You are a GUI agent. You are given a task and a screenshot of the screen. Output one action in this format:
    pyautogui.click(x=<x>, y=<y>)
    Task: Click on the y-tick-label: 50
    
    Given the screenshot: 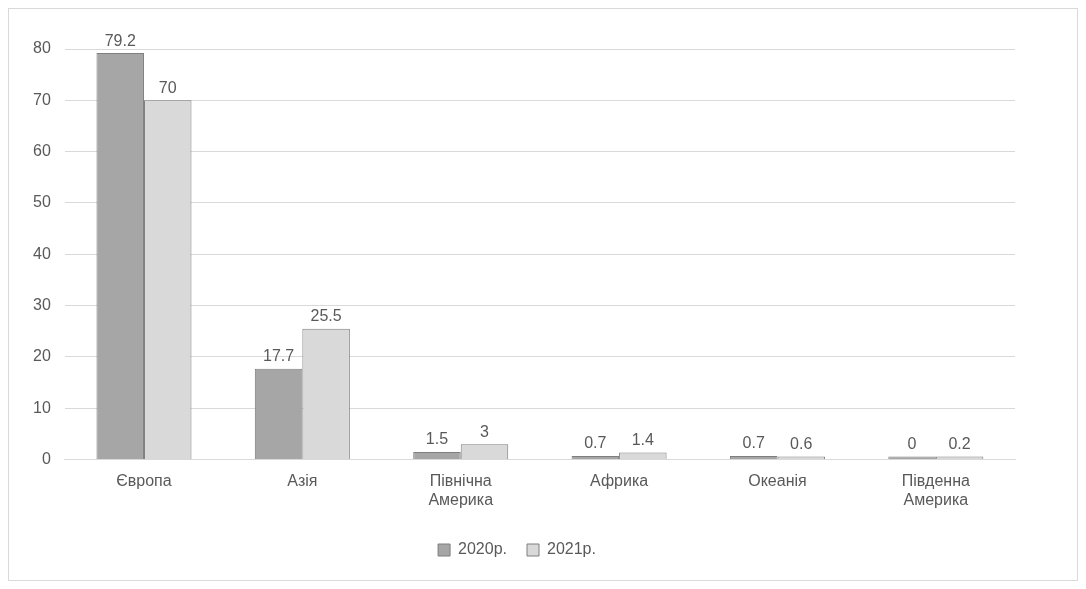 What is the action you would take?
    pyautogui.click(x=42, y=202)
    